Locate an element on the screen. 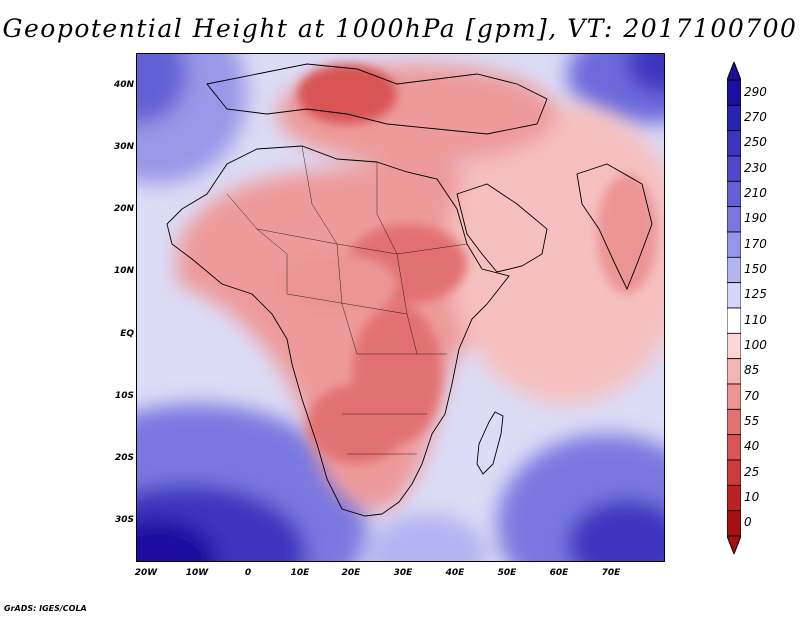 The height and width of the screenshot is (618, 800). colorbar-level-label: 25 is located at coordinates (752, 471).